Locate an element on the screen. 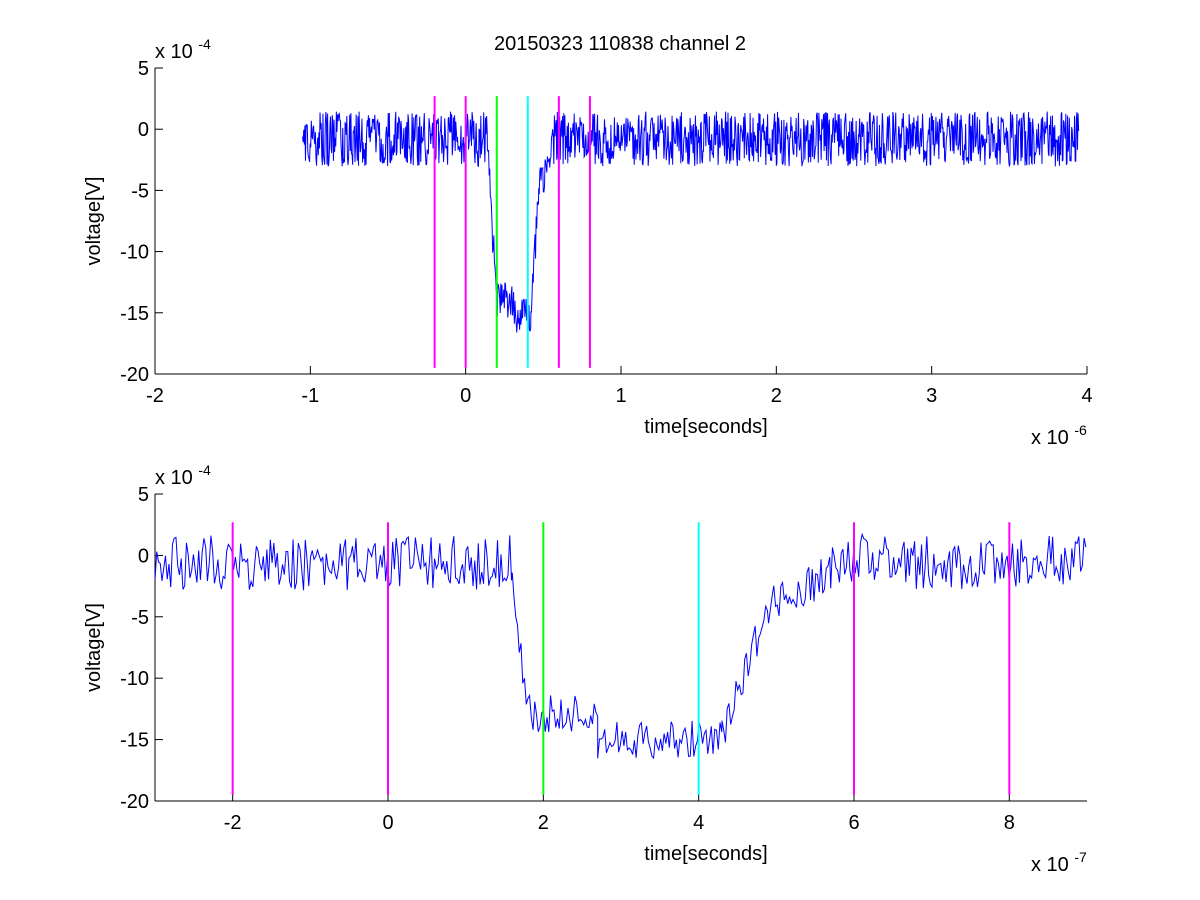  x-exponent-label: x 10 -6 is located at coordinates (1059, 435).